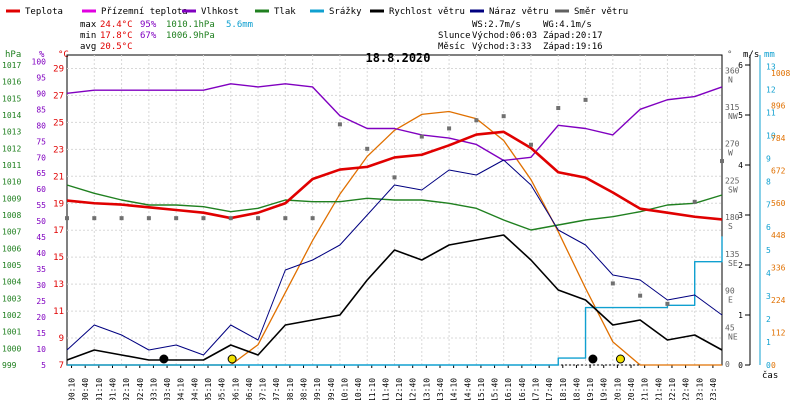  I want to click on tick-wind-ms: 4, so click(740, 165).